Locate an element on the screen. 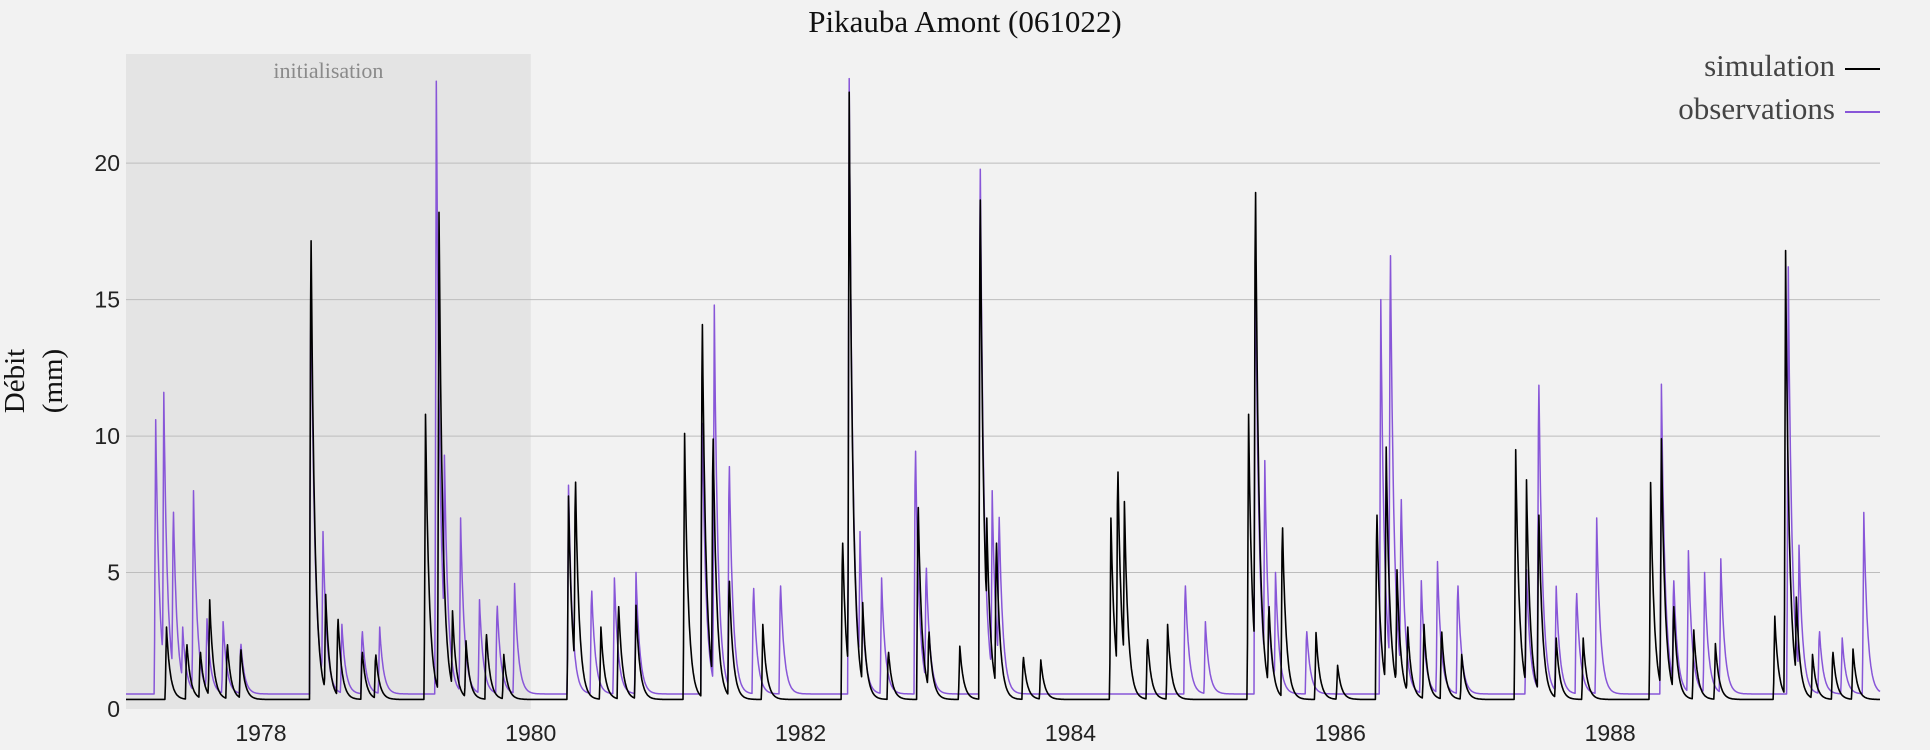 Image resolution: width=1930 pixels, height=750 pixels. y-tick-label: 5 is located at coordinates (113, 573).